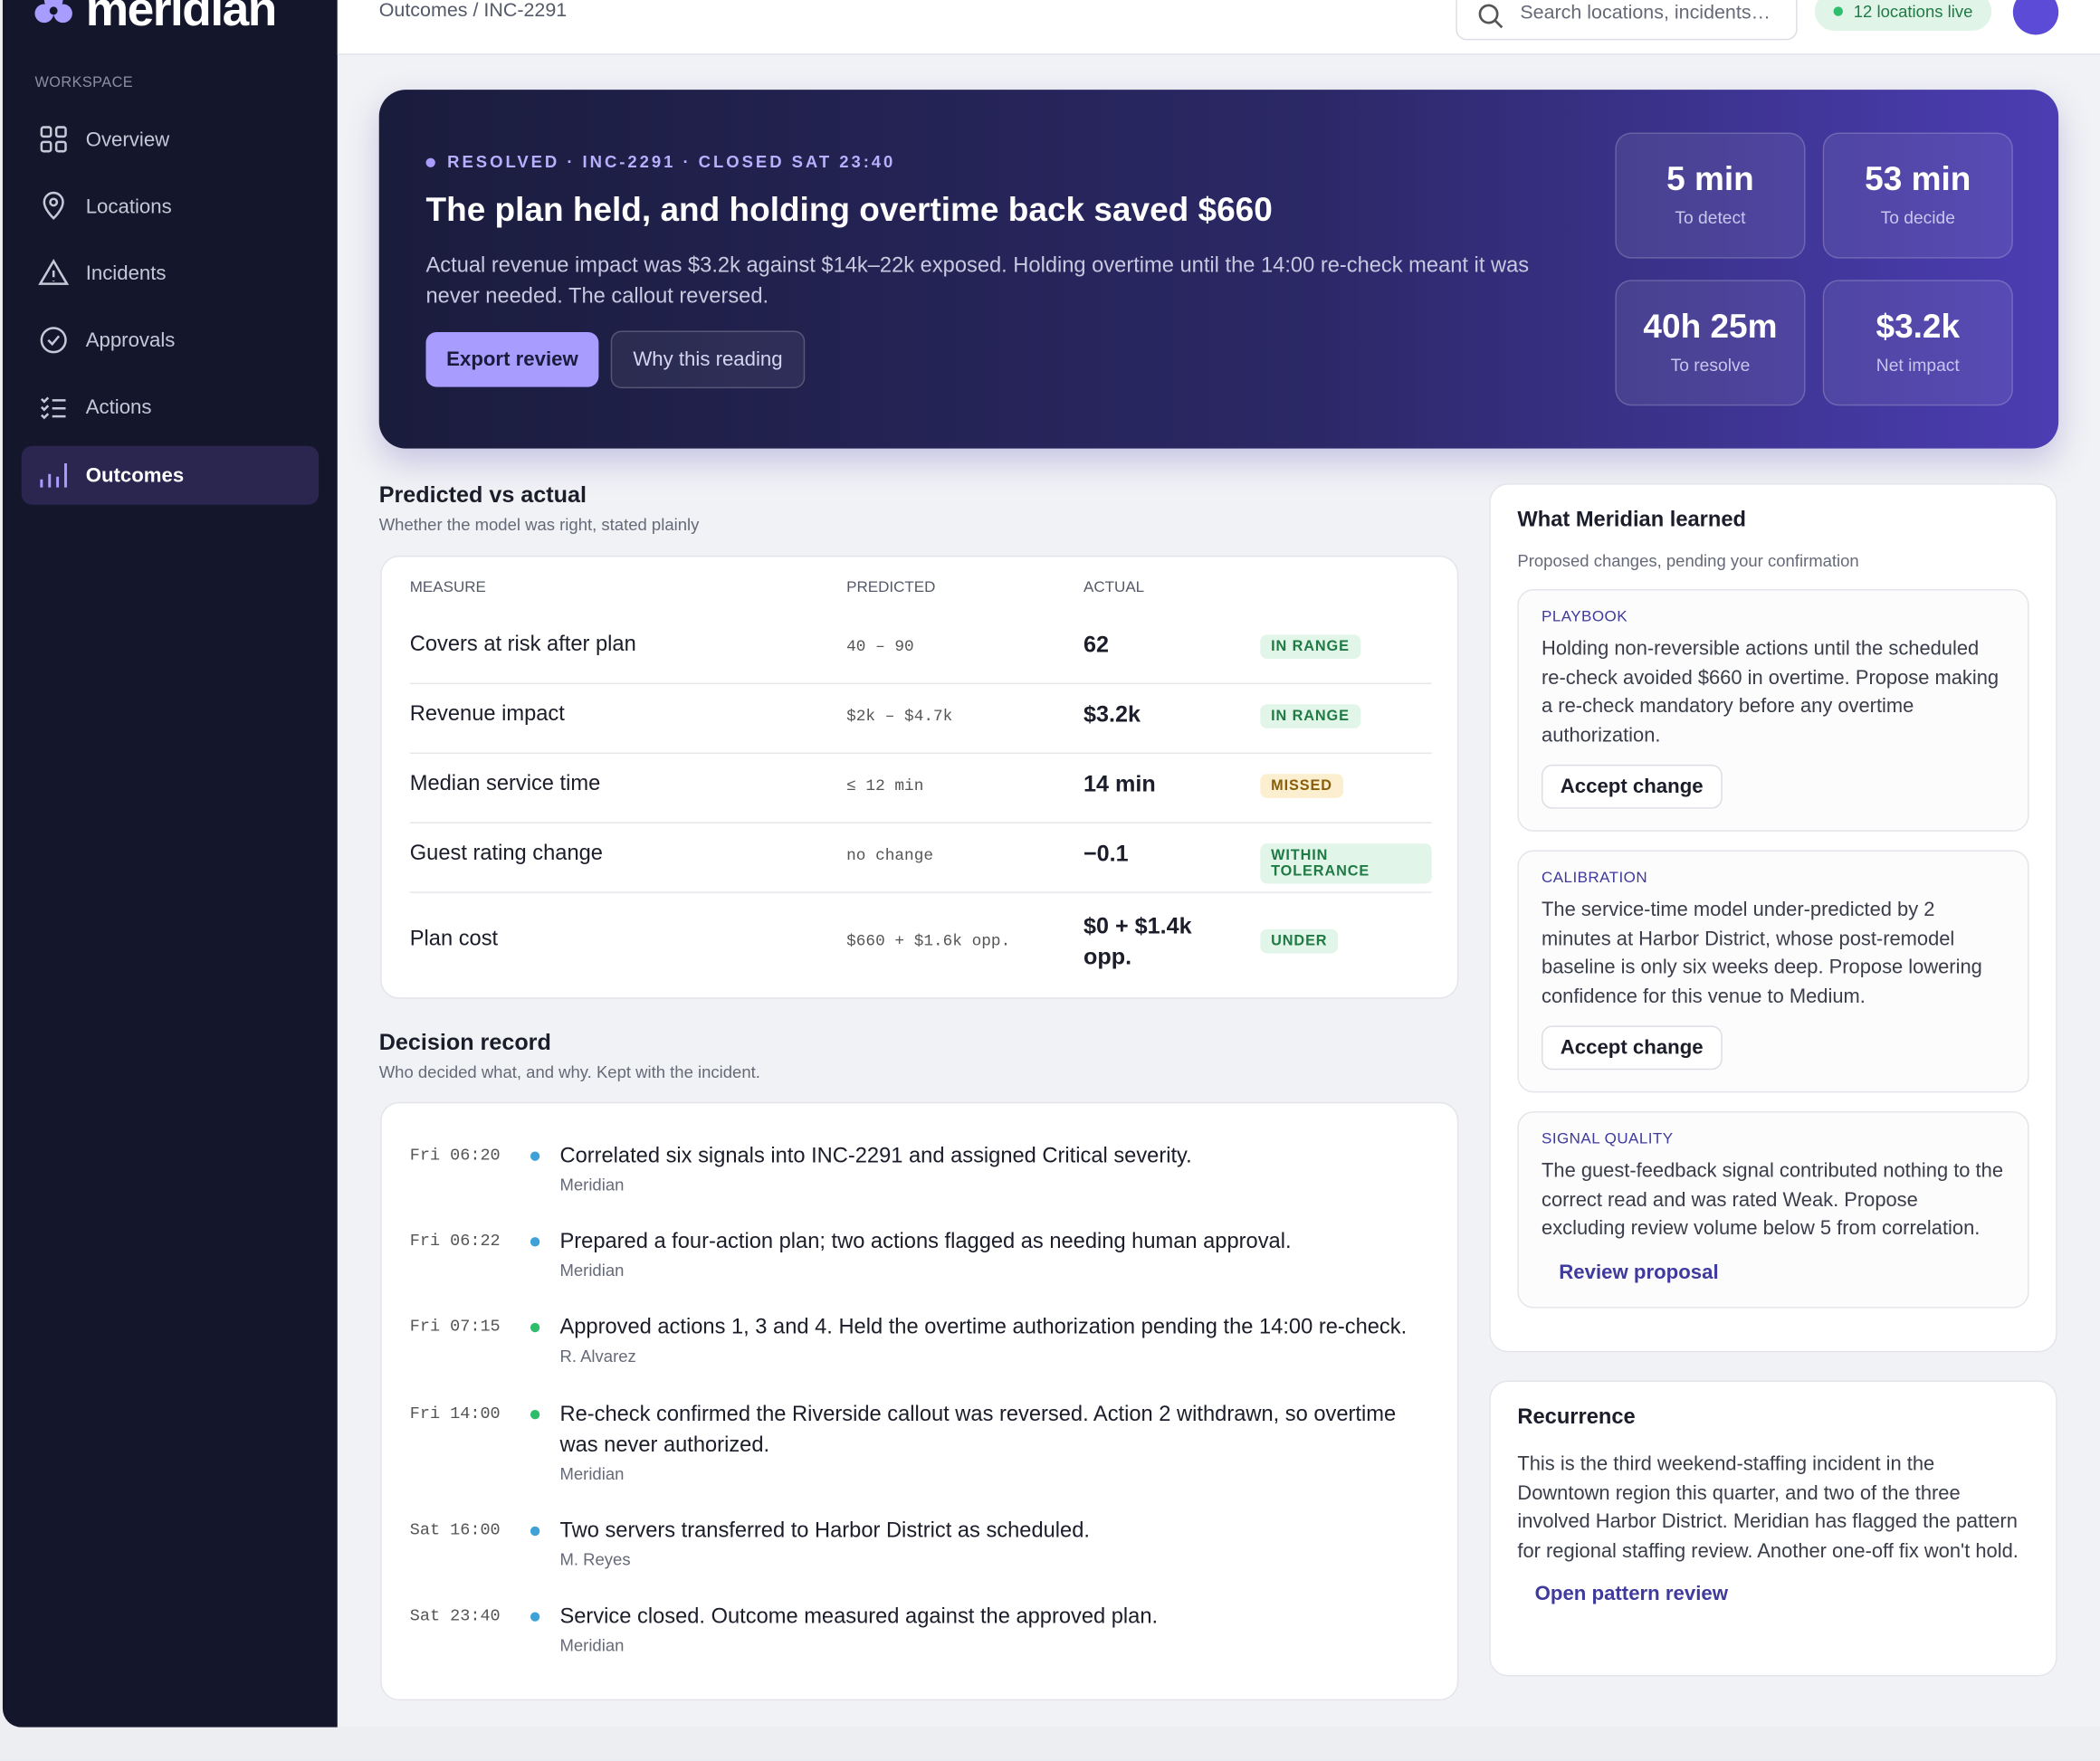 The height and width of the screenshot is (1761, 2100). What do you see at coordinates (1710, 195) in the screenshot?
I see `stat: 5 min To detect` at bounding box center [1710, 195].